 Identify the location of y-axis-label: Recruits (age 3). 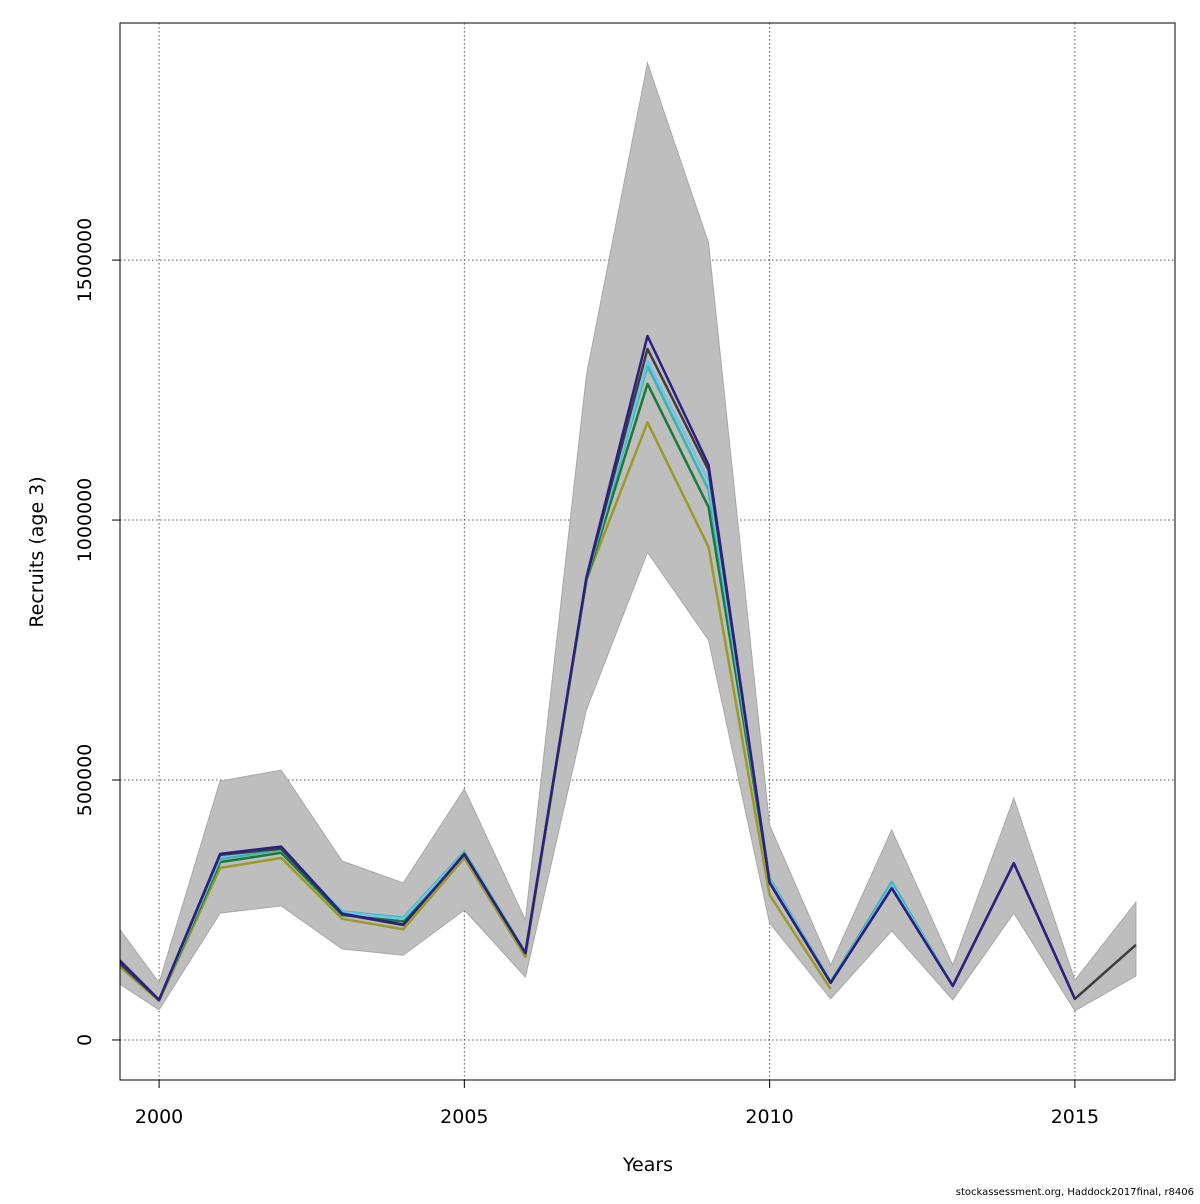
(37, 551).